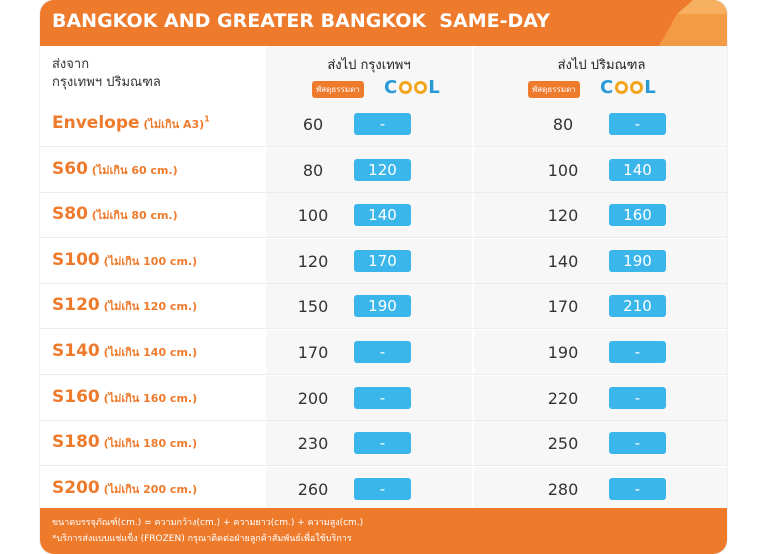 This screenshot has height=554, width=768. Describe the element at coordinates (313, 352) in the screenshot. I see `bangkok-normal-price: 170` at that location.